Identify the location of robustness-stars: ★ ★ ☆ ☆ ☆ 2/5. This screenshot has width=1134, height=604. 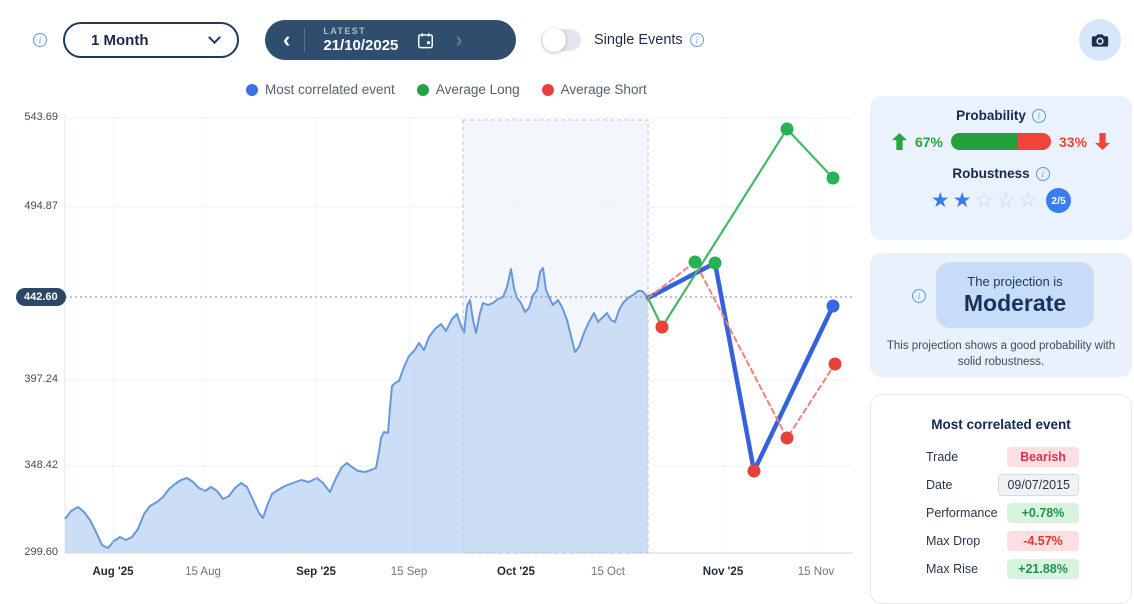
(1001, 200).